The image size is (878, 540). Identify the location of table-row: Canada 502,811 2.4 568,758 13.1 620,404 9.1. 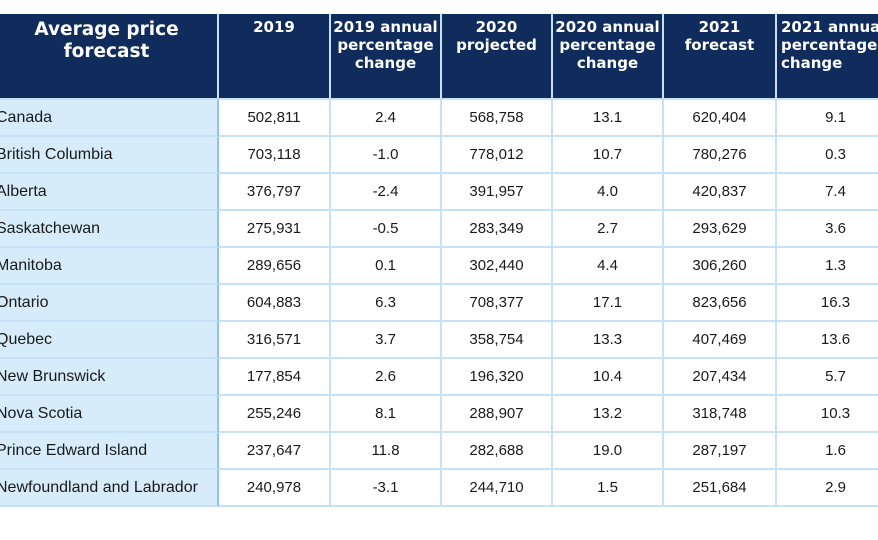
(439, 117).